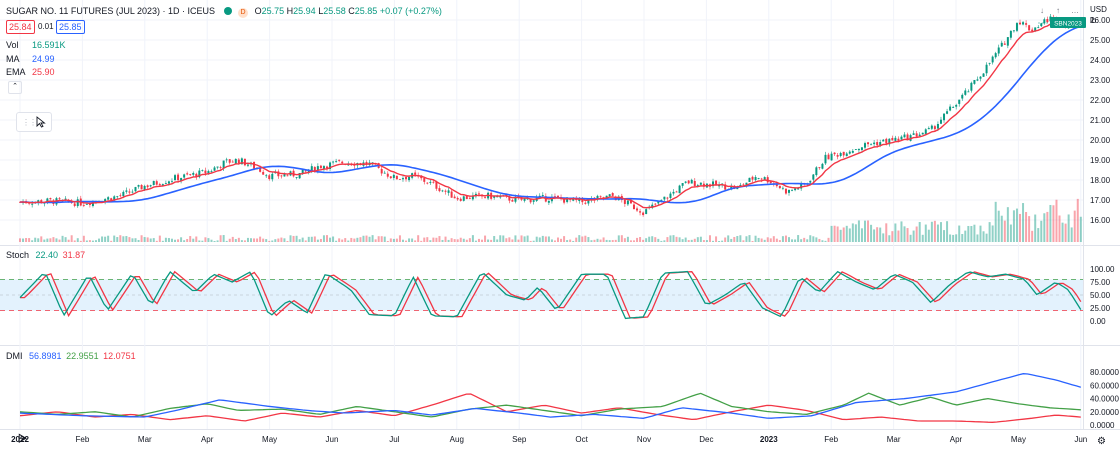  What do you see at coordinates (20, 27) in the screenshot?
I see `bid-price-button: 25.84` at bounding box center [20, 27].